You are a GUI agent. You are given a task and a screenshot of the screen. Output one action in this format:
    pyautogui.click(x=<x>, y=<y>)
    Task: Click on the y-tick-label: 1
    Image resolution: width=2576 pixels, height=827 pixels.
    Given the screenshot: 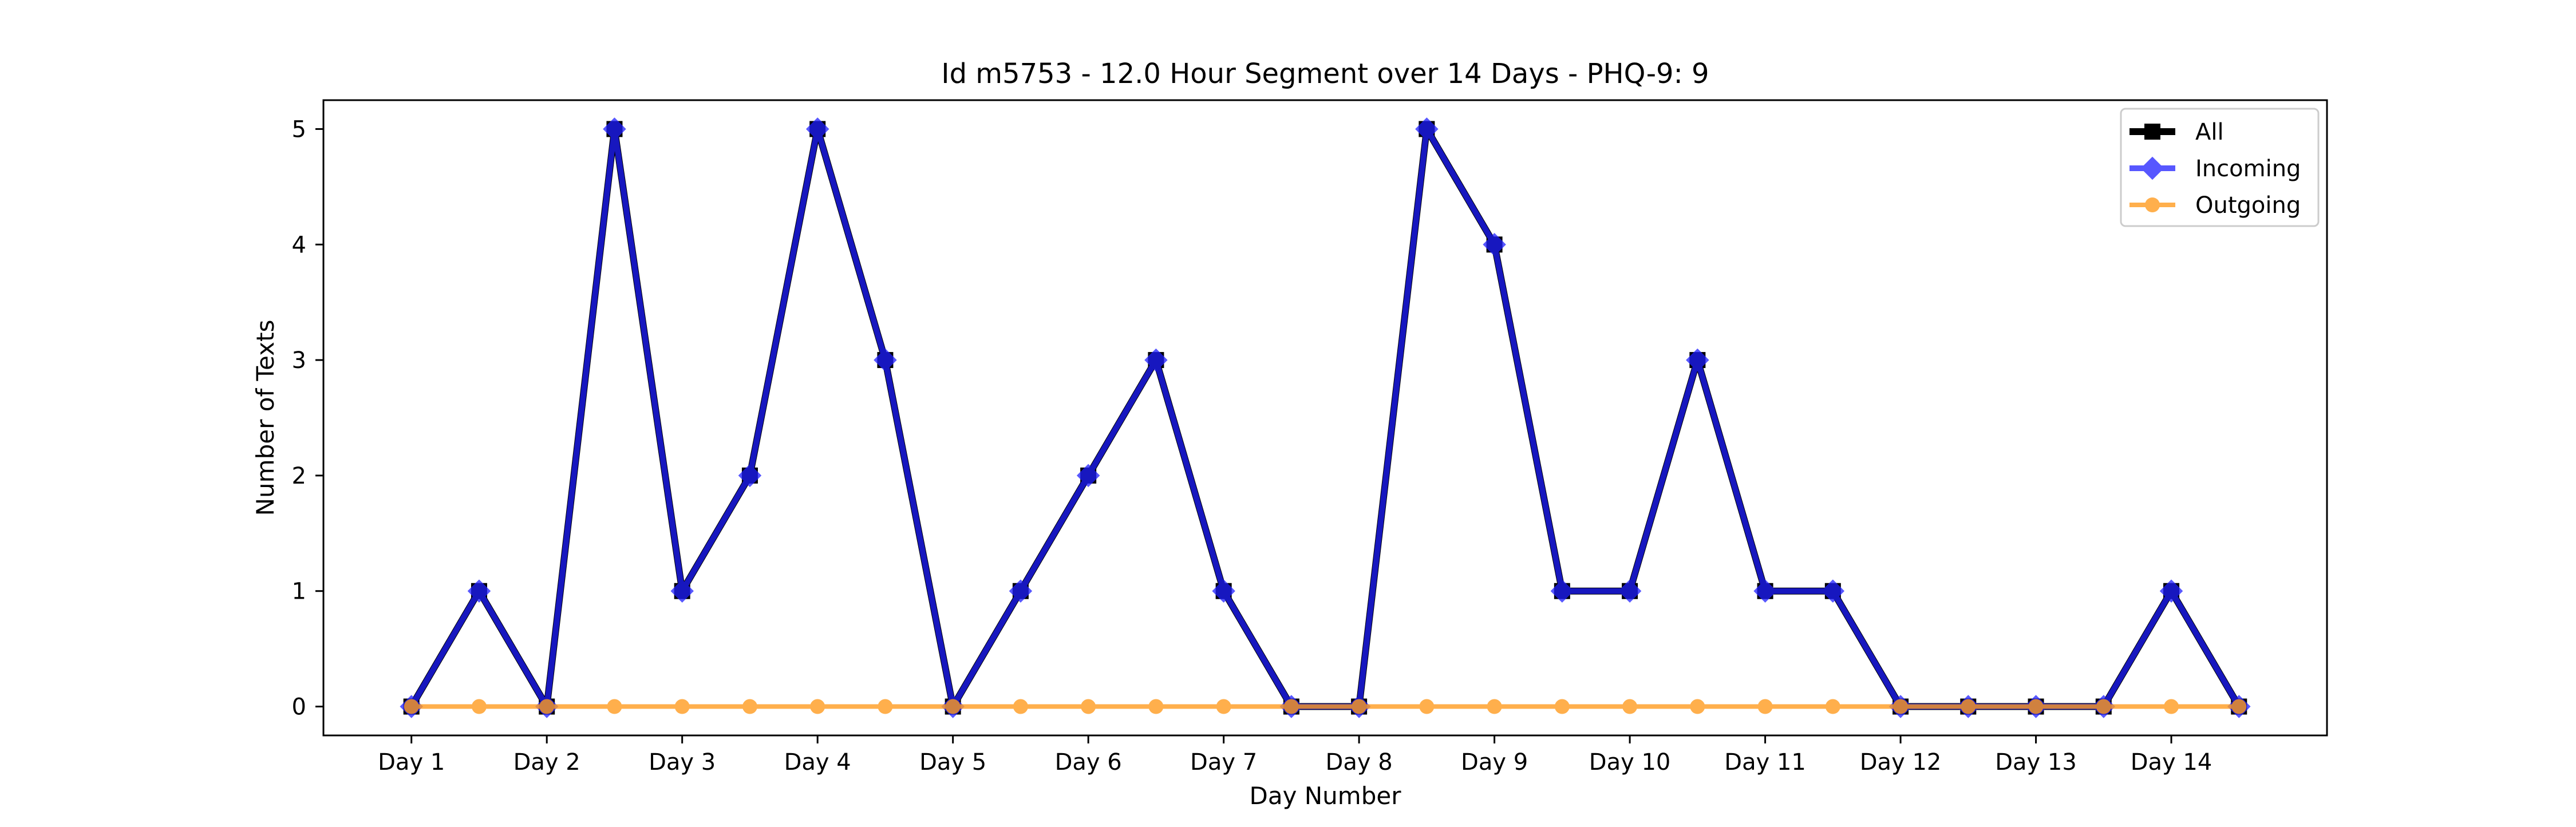 What is the action you would take?
    pyautogui.click(x=299, y=592)
    